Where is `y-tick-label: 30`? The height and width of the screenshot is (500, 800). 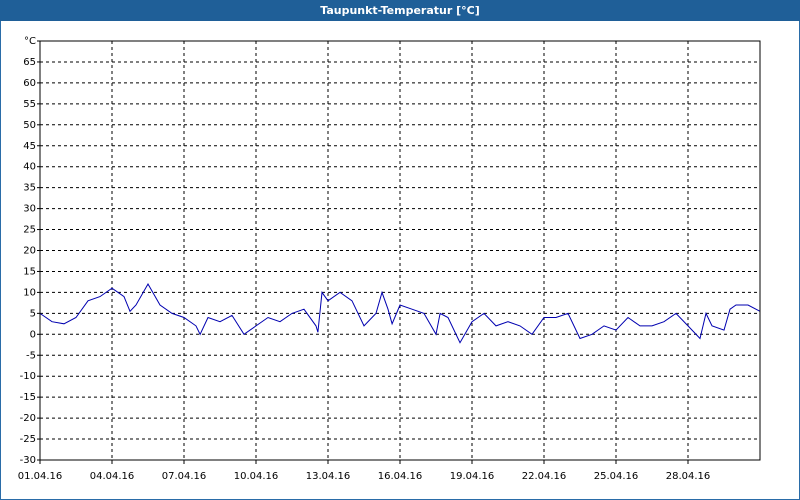 y-tick-label: 30 is located at coordinates (29, 209).